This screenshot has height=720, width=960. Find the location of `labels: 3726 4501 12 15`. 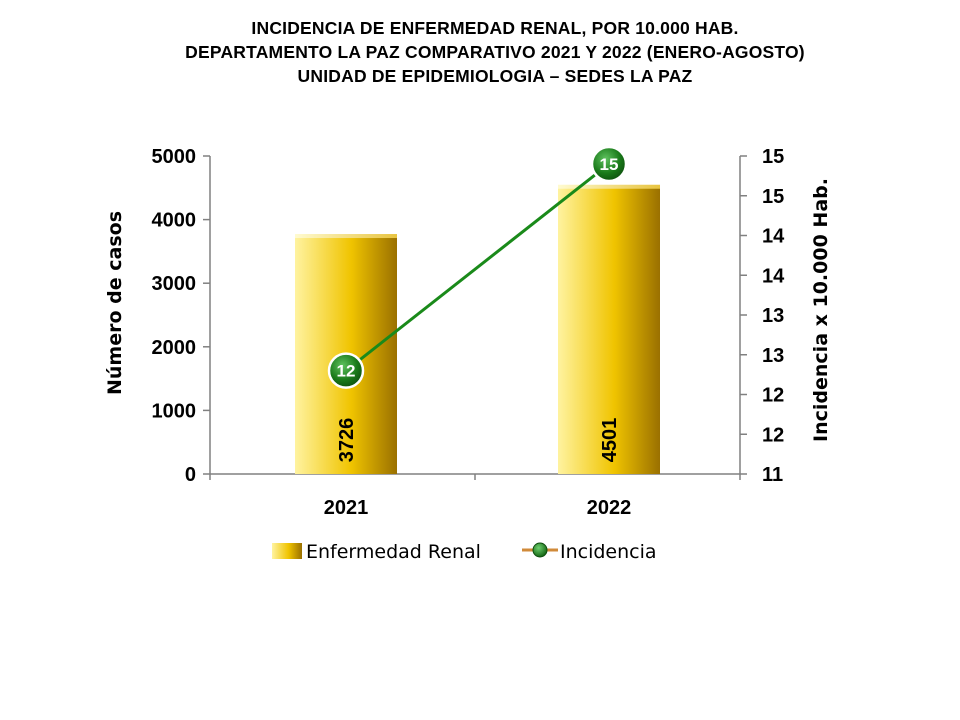

labels: 3726 4501 12 15 is located at coordinates (478, 308).